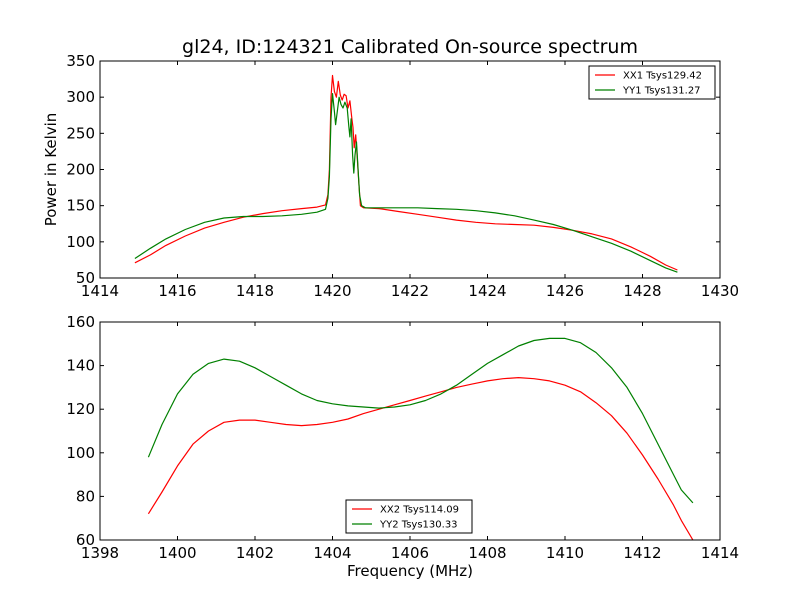 This screenshot has width=800, height=600. I want to click on x-tick-label: 1412, so click(642, 553).